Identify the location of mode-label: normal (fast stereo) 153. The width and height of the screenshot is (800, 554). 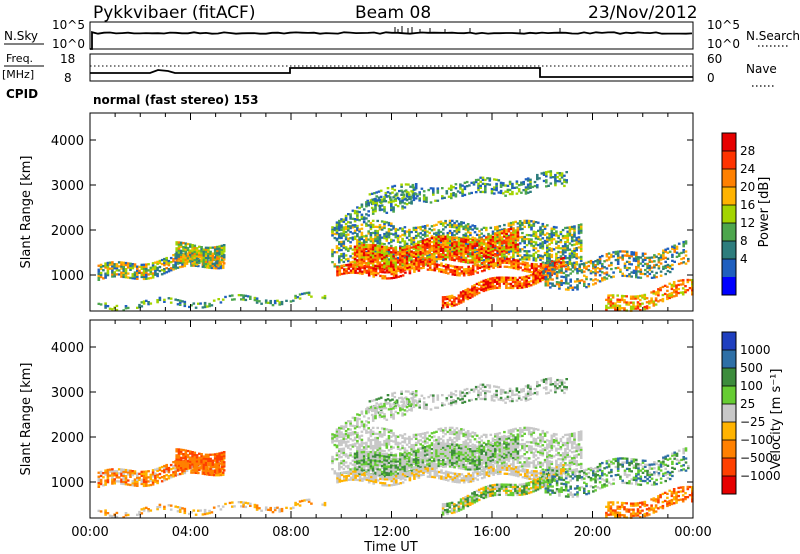
(176, 100).